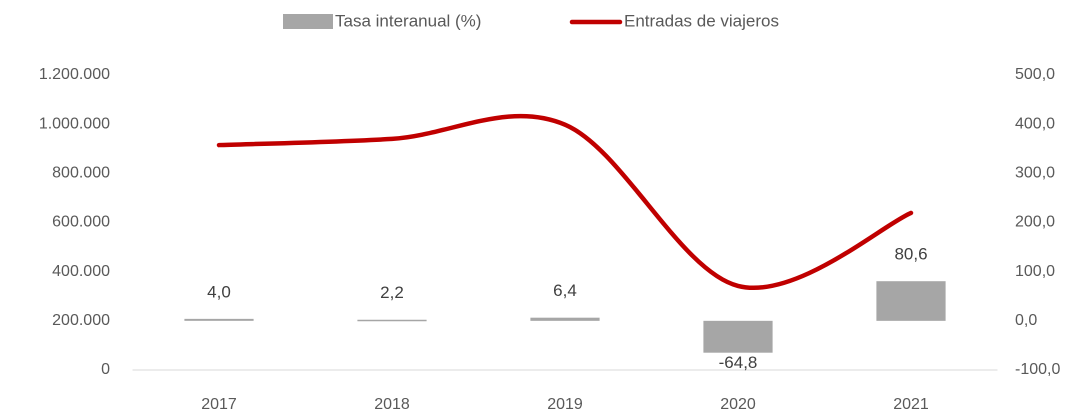 The width and height of the screenshot is (1079, 409). Describe the element at coordinates (1037, 369) in the screenshot. I see `y2-tick-label: -100,0` at that location.